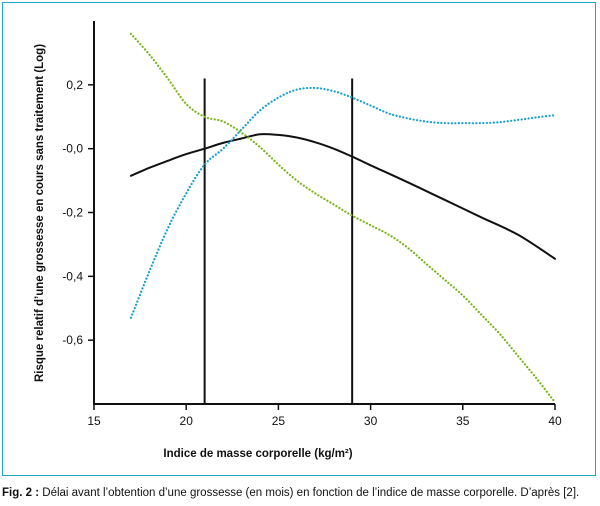 The image size is (600, 506). What do you see at coordinates (187, 421) in the screenshot?
I see `x-tick-label: 20` at bounding box center [187, 421].